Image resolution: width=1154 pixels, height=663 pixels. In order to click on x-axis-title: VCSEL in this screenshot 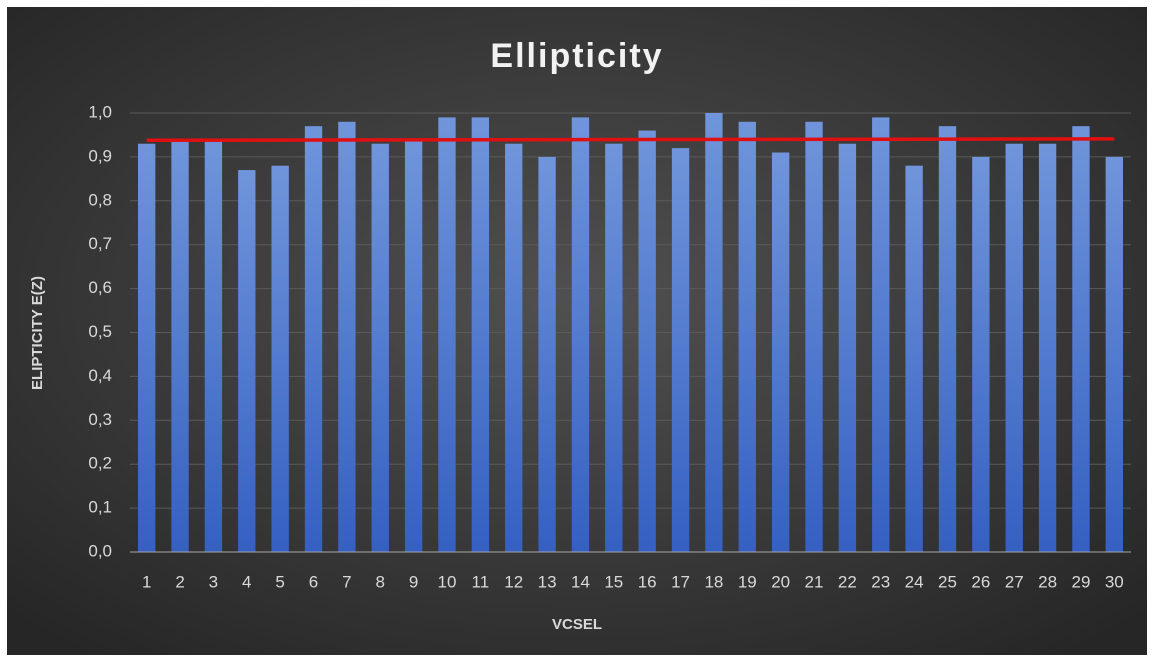, I will do `click(577, 624)`.